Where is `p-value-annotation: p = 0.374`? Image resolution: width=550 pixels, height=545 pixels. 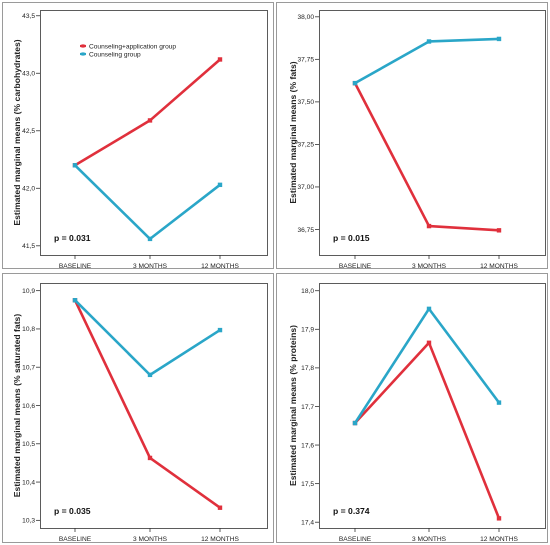 p-value-annotation: p = 0.374 is located at coordinates (351, 511).